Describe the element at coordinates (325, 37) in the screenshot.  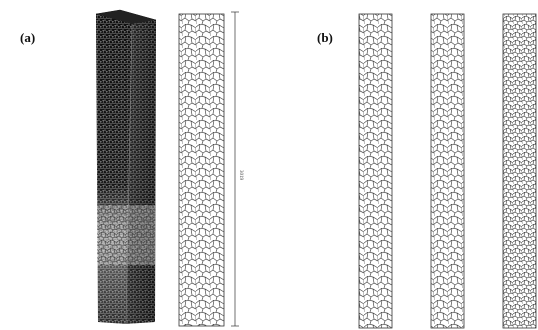
I see `panel-b-label: (b)` at that location.